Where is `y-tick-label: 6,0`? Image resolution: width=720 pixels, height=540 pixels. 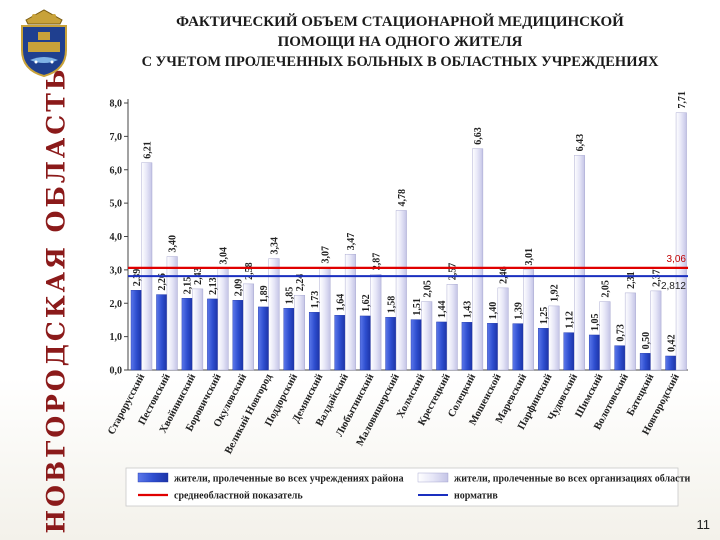
y-tick-label: 6,0 is located at coordinates (116, 170).